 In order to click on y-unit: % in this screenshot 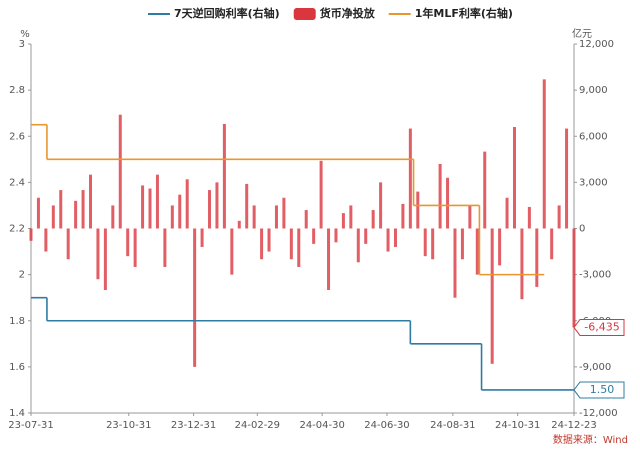, I will do `click(25, 34)`.